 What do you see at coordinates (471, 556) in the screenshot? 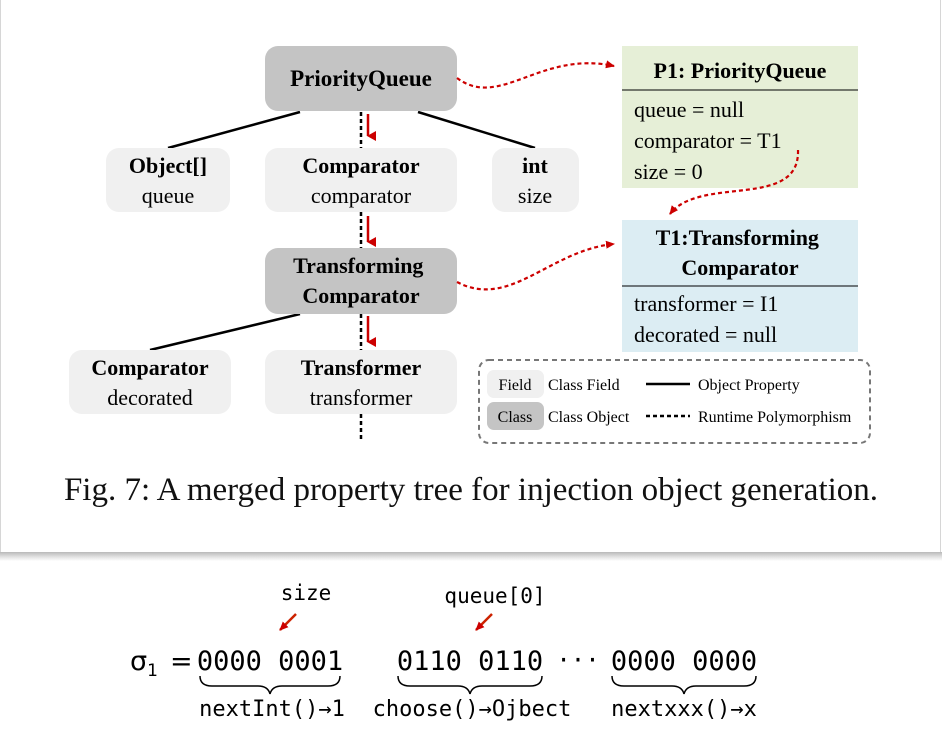
I see `section-separator` at bounding box center [471, 556].